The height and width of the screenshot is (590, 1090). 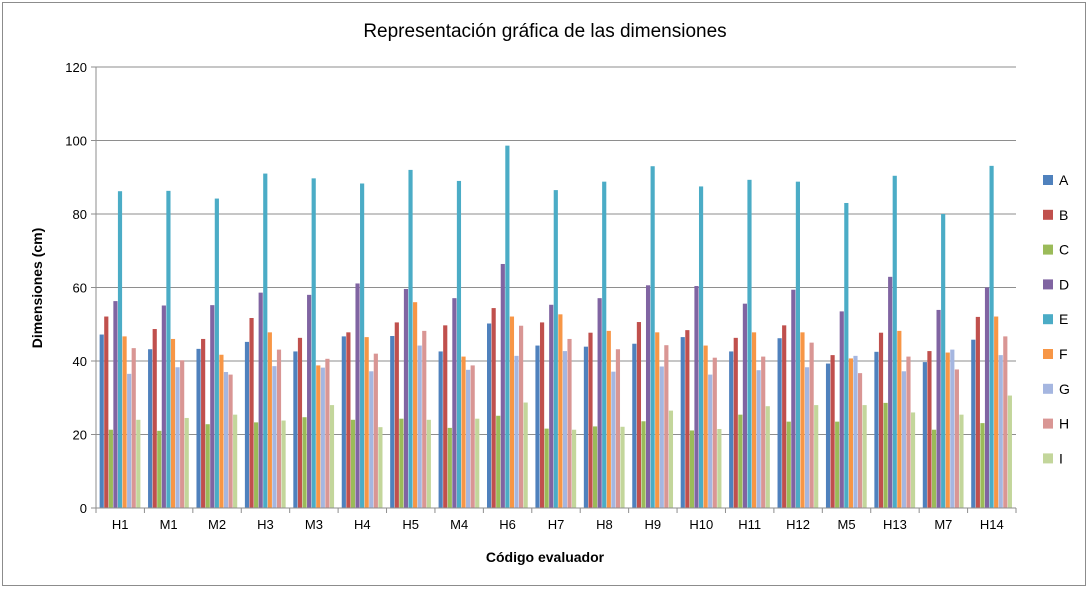 What do you see at coordinates (551, 406) in the screenshot?
I see `bar-D-H7` at bounding box center [551, 406].